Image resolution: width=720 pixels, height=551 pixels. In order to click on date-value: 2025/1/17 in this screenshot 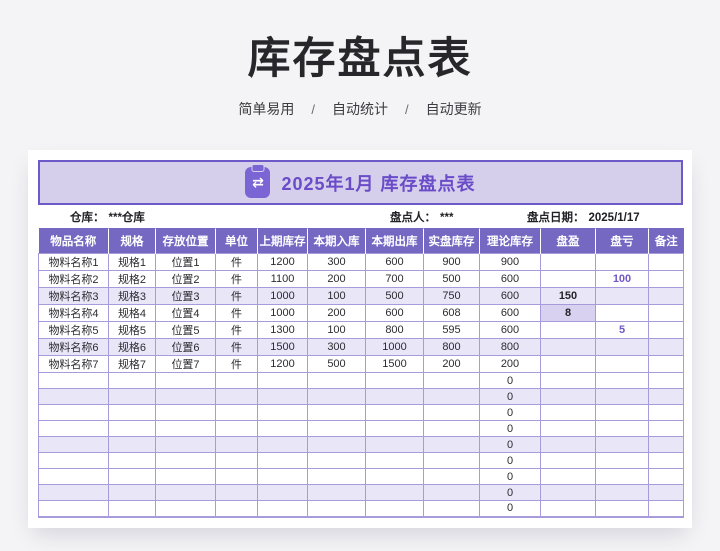, I will do `click(614, 218)`.